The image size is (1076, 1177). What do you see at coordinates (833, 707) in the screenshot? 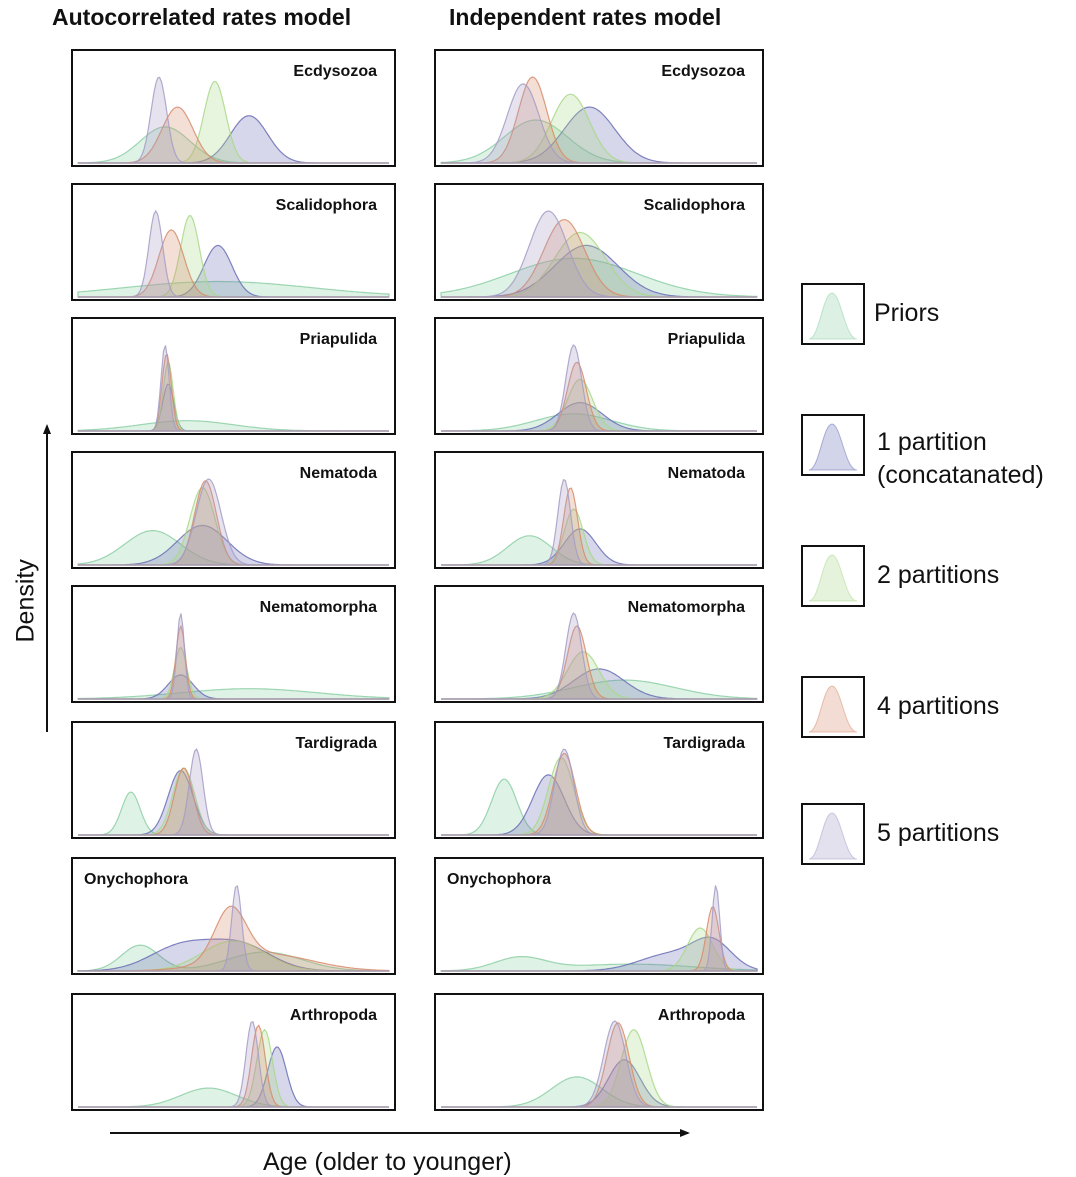
I see `legend-swatch-4-partitions` at bounding box center [833, 707].